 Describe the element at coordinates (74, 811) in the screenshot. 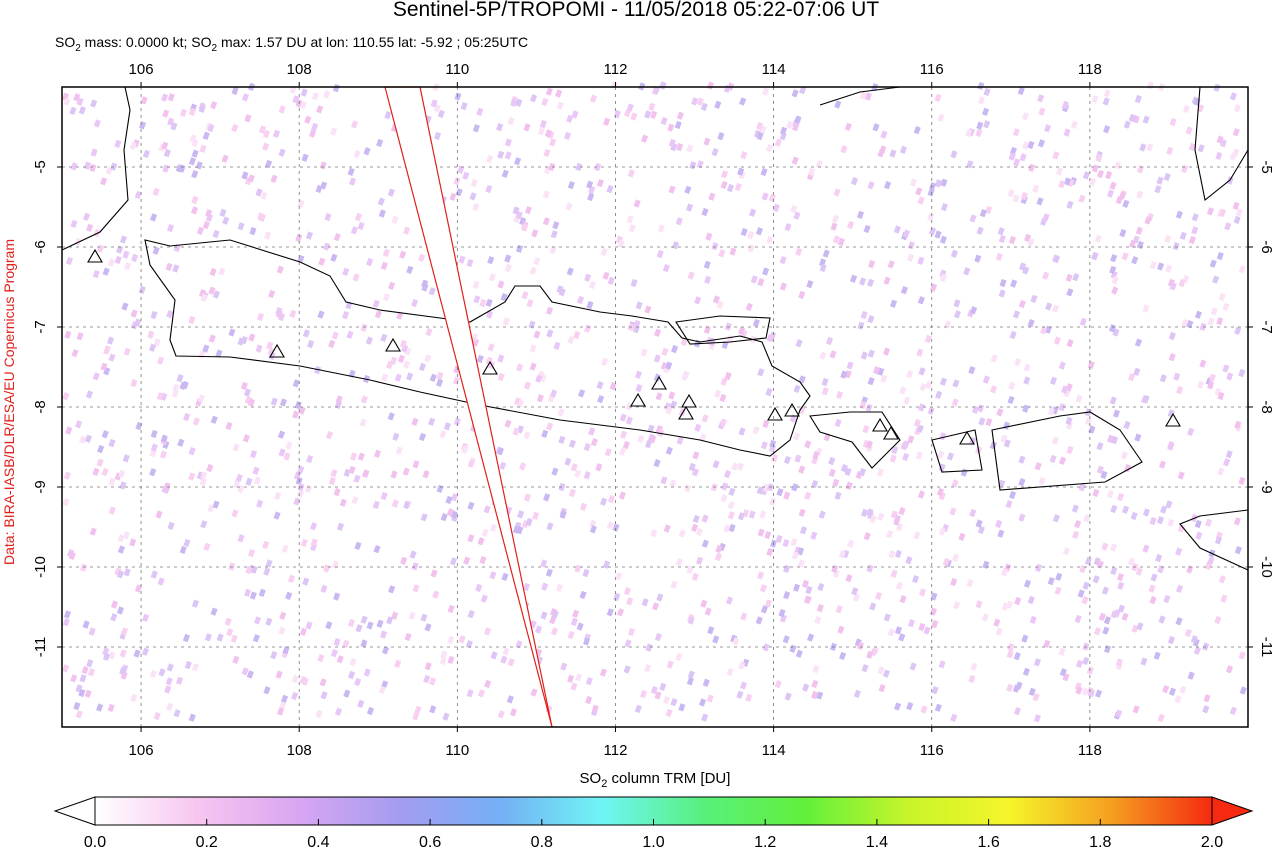

I see `colorbar-low-arrow` at that location.